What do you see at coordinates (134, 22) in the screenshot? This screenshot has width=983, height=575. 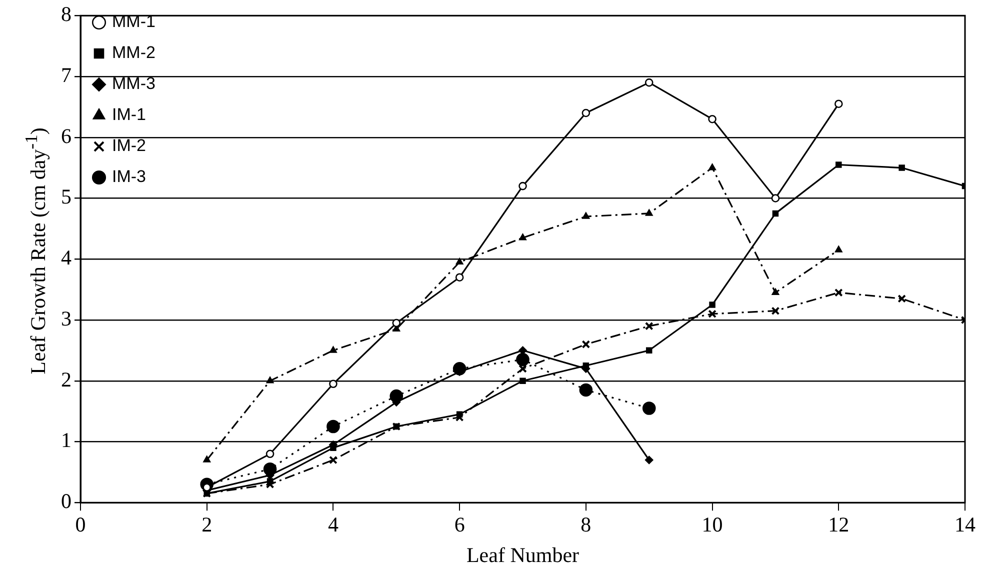 I see `legend-label: MM-1` at bounding box center [134, 22].